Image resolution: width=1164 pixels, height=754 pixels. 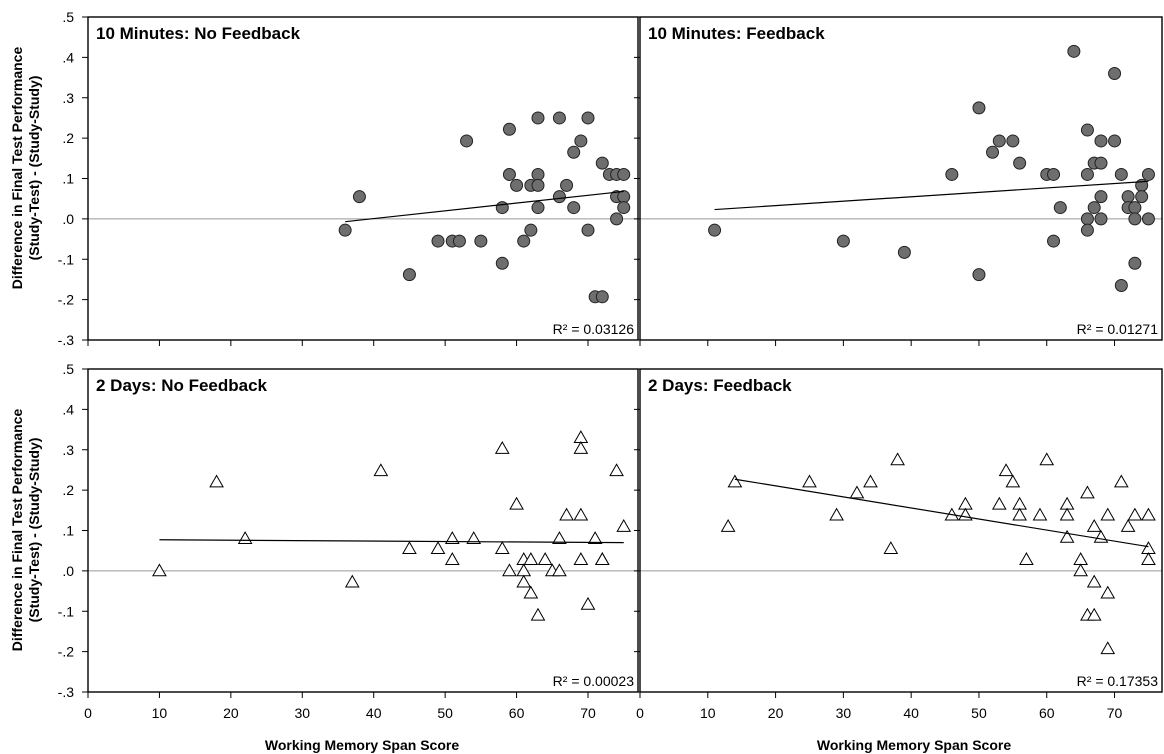 What do you see at coordinates (445, 713) in the screenshot?
I see `x-tick-label: 50` at bounding box center [445, 713].